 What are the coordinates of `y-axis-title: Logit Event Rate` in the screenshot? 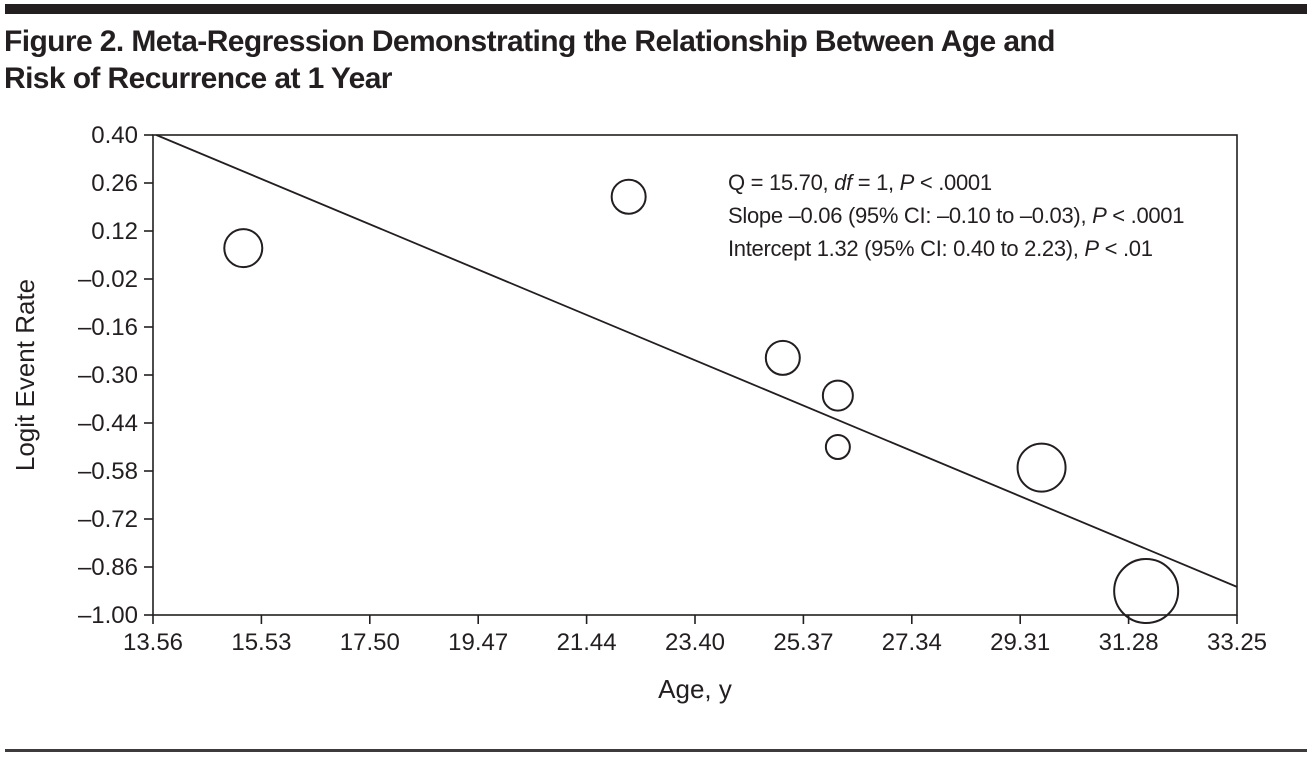 It's located at (25, 375).